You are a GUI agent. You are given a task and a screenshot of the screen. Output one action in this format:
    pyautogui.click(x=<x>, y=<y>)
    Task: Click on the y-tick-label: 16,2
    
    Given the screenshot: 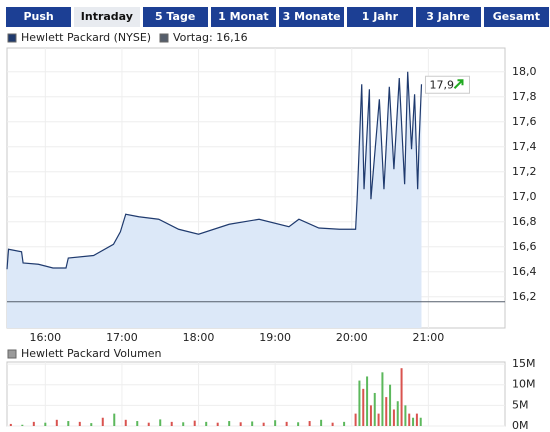 What is the action you would take?
    pyautogui.click(x=524, y=296)
    